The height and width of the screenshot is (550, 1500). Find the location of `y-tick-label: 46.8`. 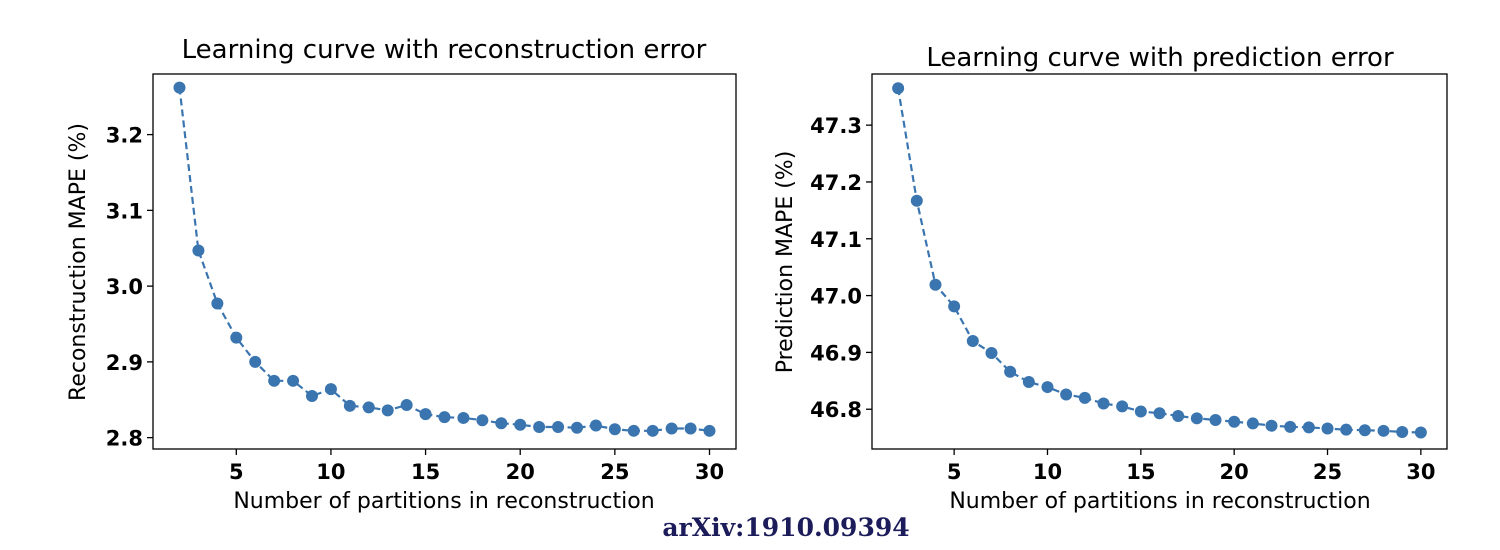

y-tick-label: 46.8 is located at coordinates (836, 410).